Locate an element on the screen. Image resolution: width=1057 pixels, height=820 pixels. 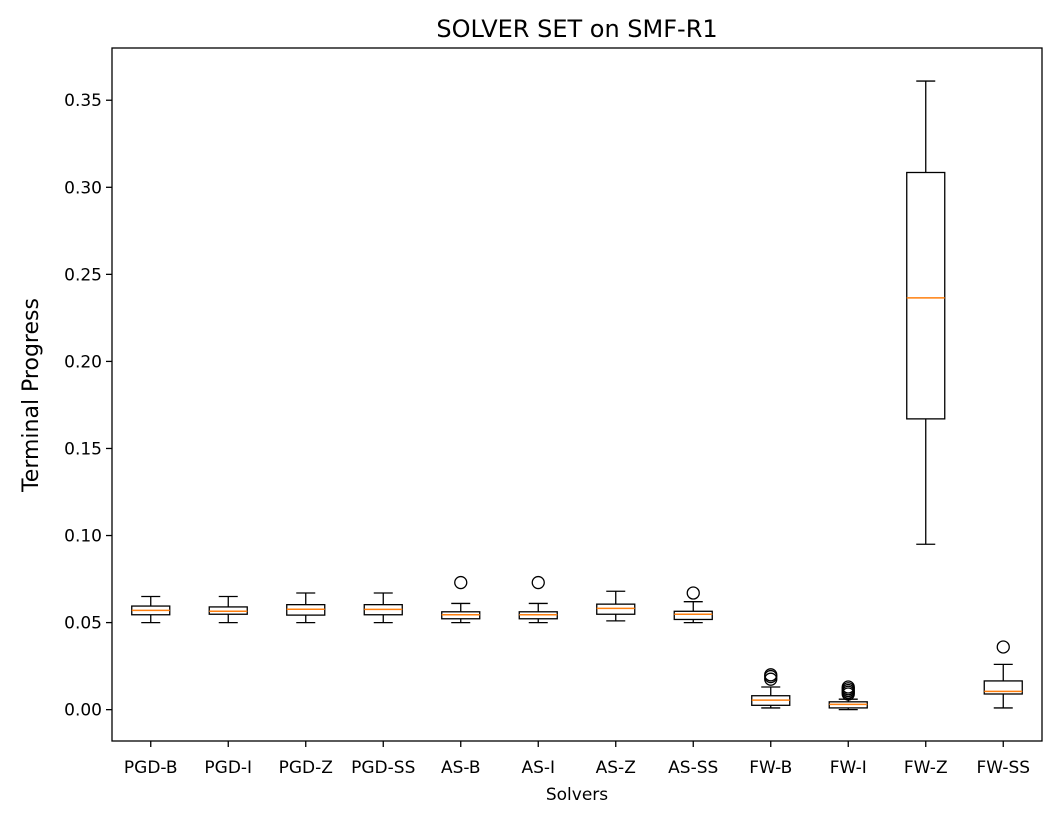
x-tick-label: FW-SS is located at coordinates (1003, 768).